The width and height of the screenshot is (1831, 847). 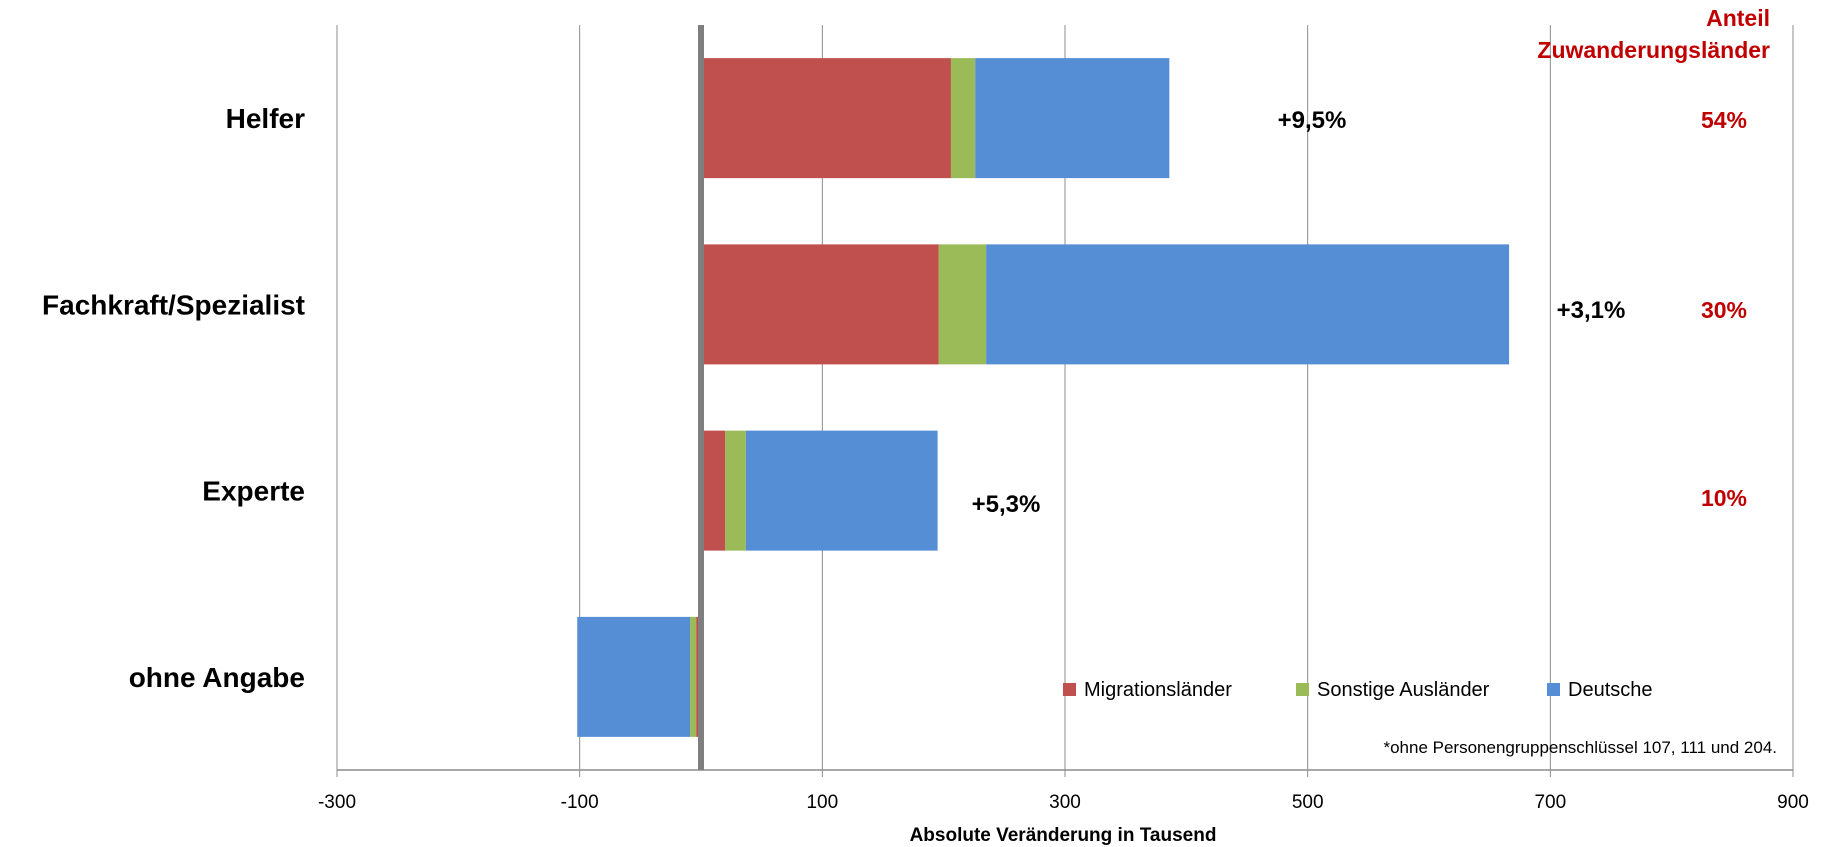 What do you see at coordinates (1550, 802) in the screenshot?
I see `x-tick-label: 700` at bounding box center [1550, 802].